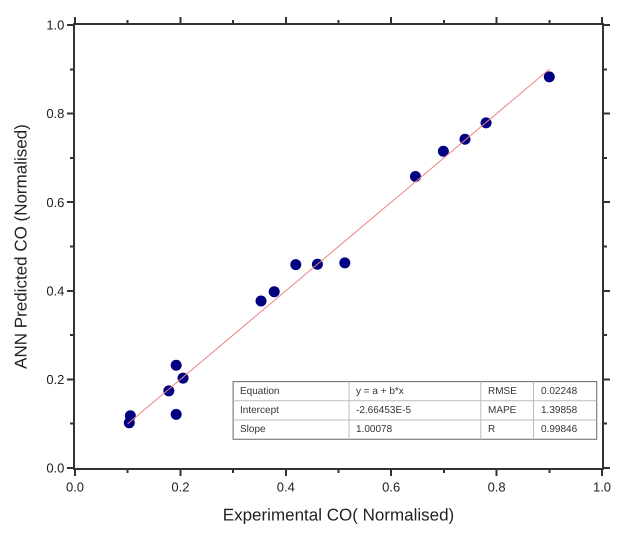 The image size is (632, 533). I want to click on annotation: Equation, so click(260, 391).